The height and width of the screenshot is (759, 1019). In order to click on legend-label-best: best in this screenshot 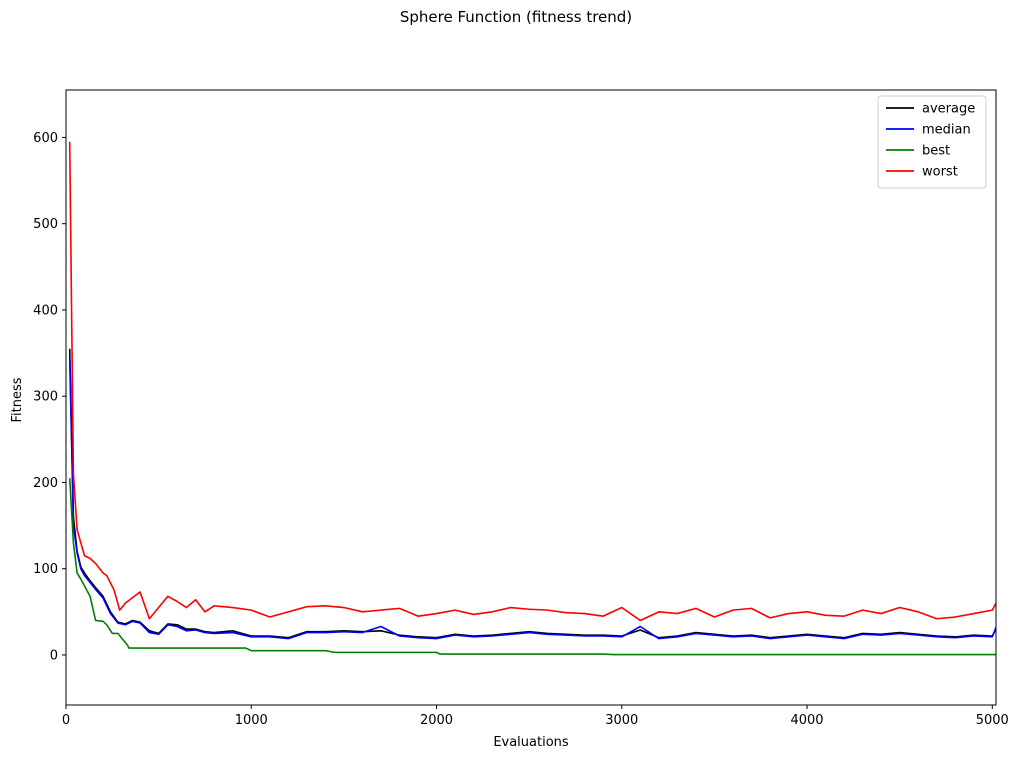, I will do `click(936, 151)`.